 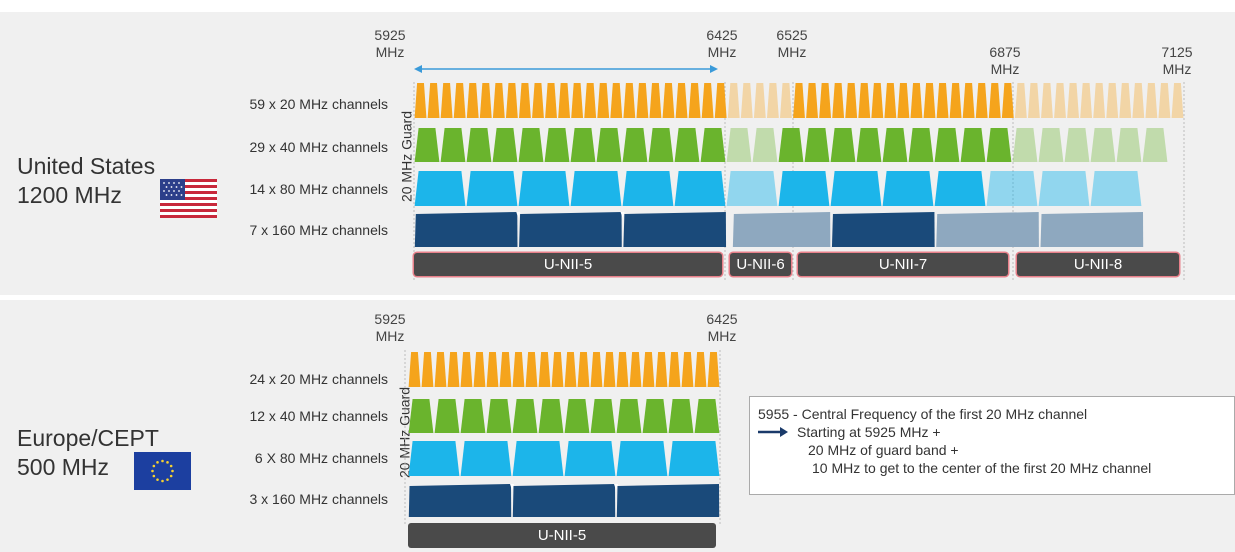 I want to click on us-row-label-20: 59 x 20 MHz channels, so click(x=318, y=104).